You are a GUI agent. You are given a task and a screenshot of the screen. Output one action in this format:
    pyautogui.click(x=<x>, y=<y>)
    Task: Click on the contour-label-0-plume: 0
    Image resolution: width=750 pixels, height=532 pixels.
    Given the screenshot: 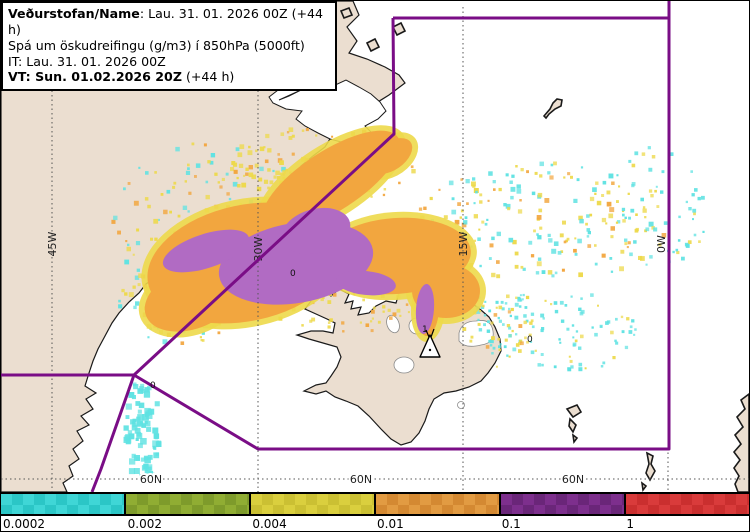 What is the action you would take?
    pyautogui.click(x=293, y=274)
    